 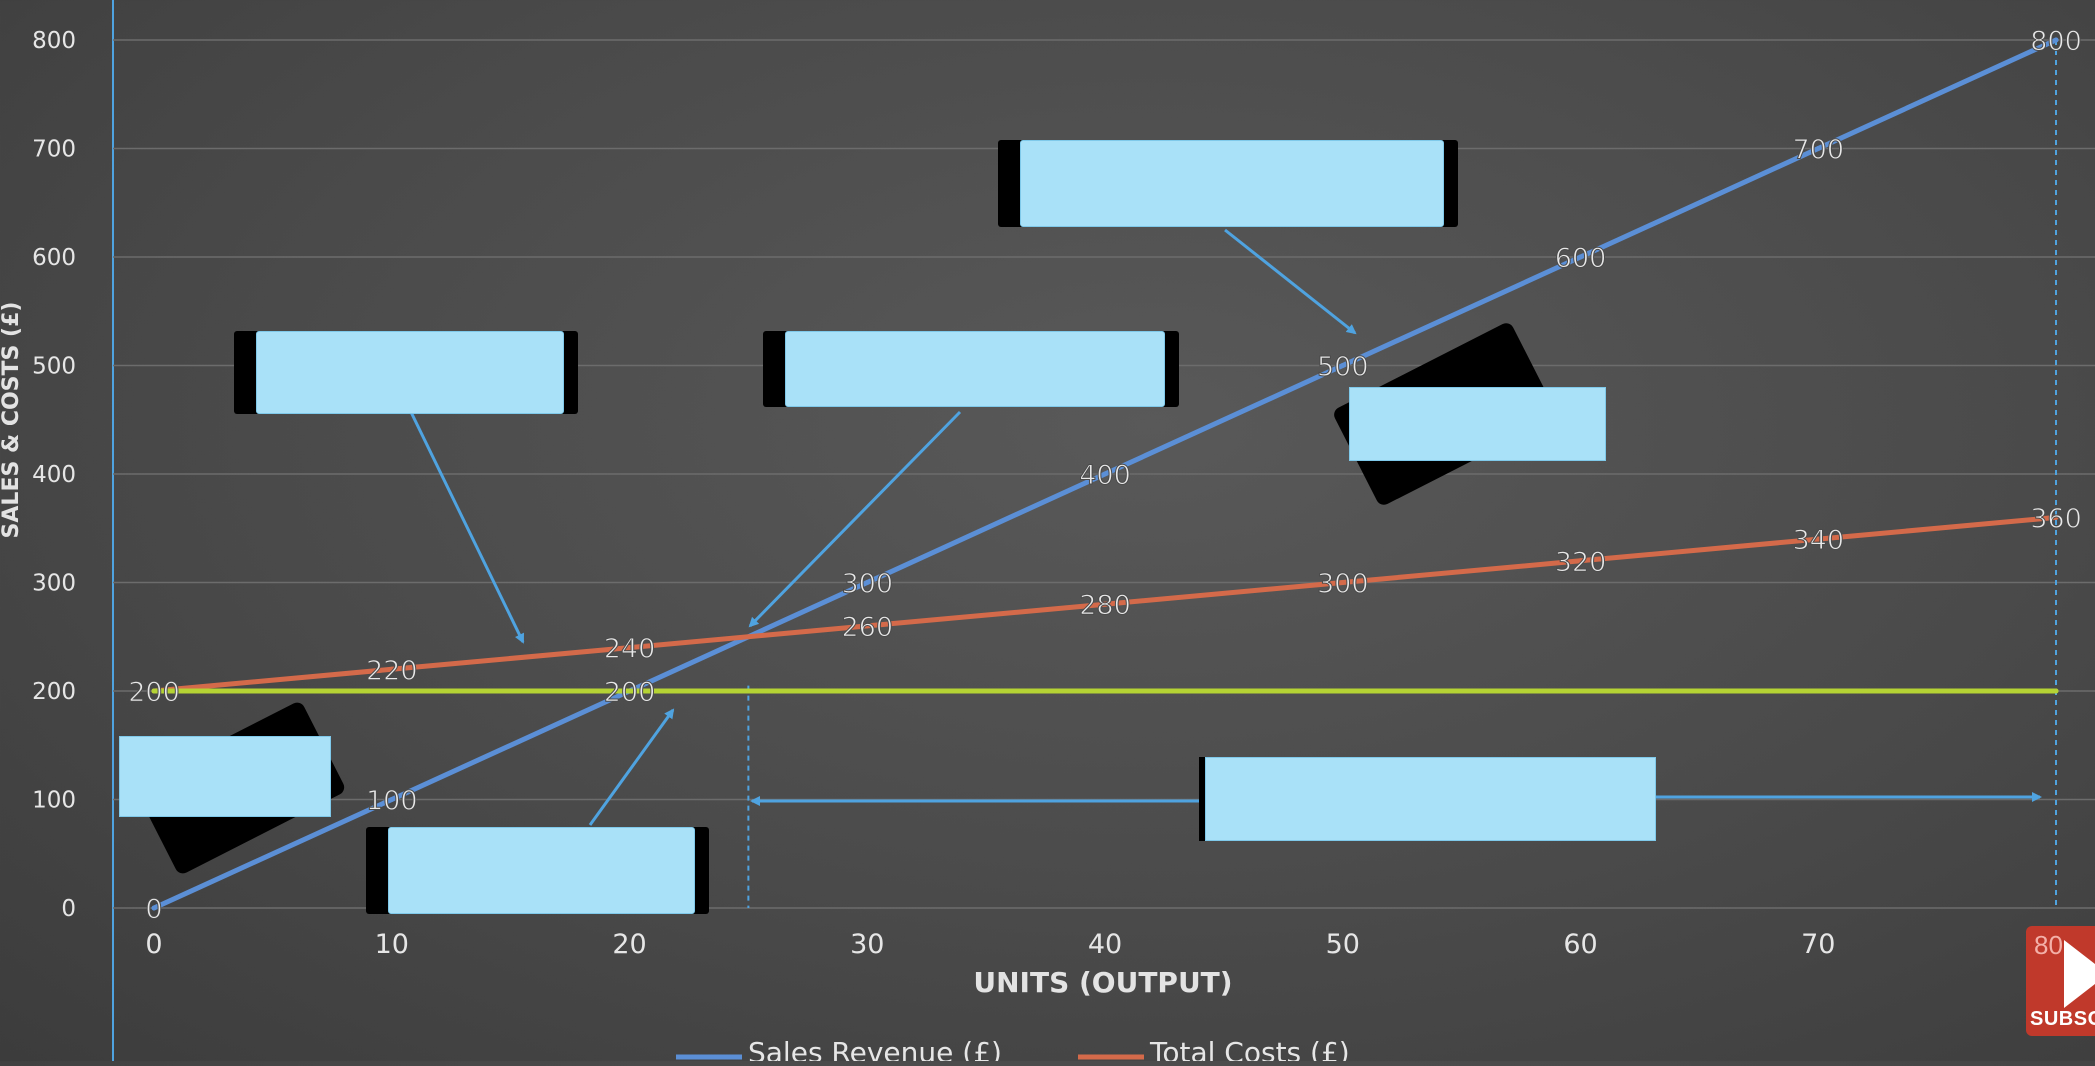 I want to click on y-tick-label: 300, so click(x=54, y=584).